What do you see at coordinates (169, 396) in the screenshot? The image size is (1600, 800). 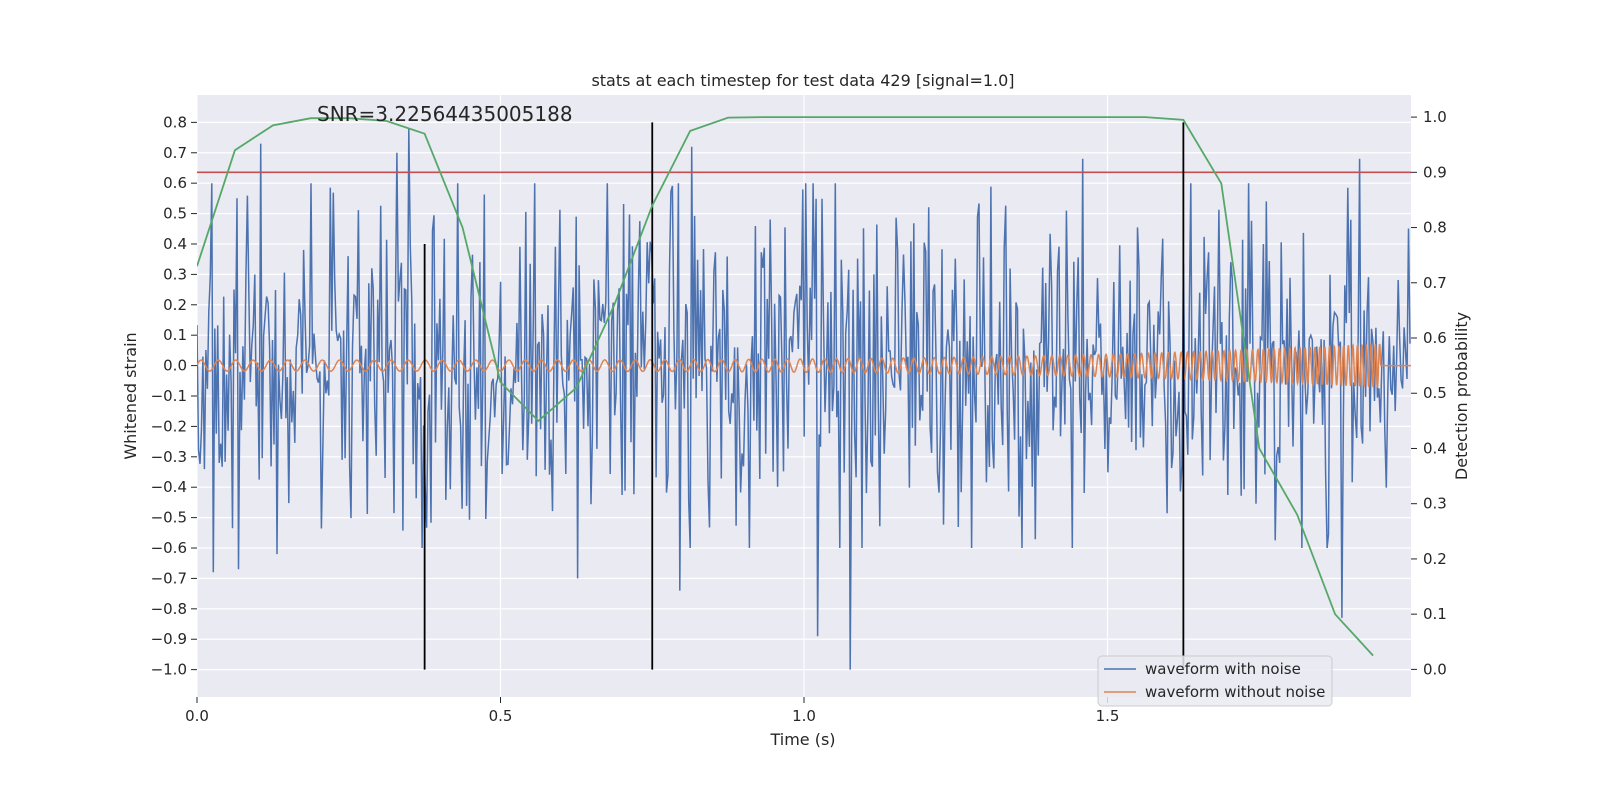 I see `y-left-tick-label: −0.1` at bounding box center [169, 396].